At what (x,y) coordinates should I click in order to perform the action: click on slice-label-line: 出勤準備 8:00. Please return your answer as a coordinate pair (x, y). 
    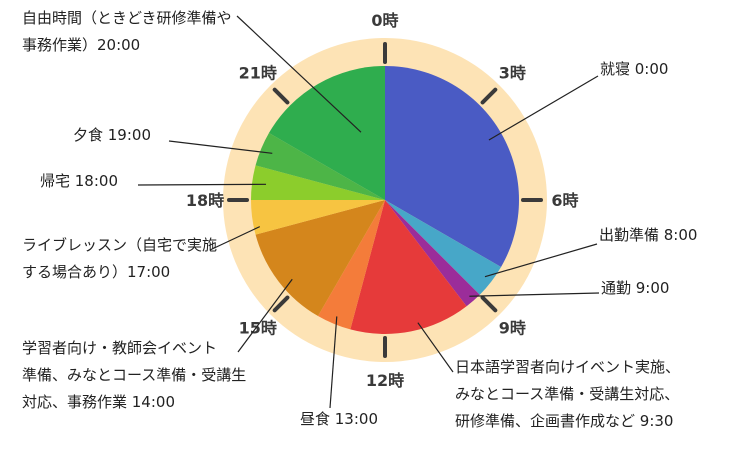
    Looking at the image, I should click on (648, 235).